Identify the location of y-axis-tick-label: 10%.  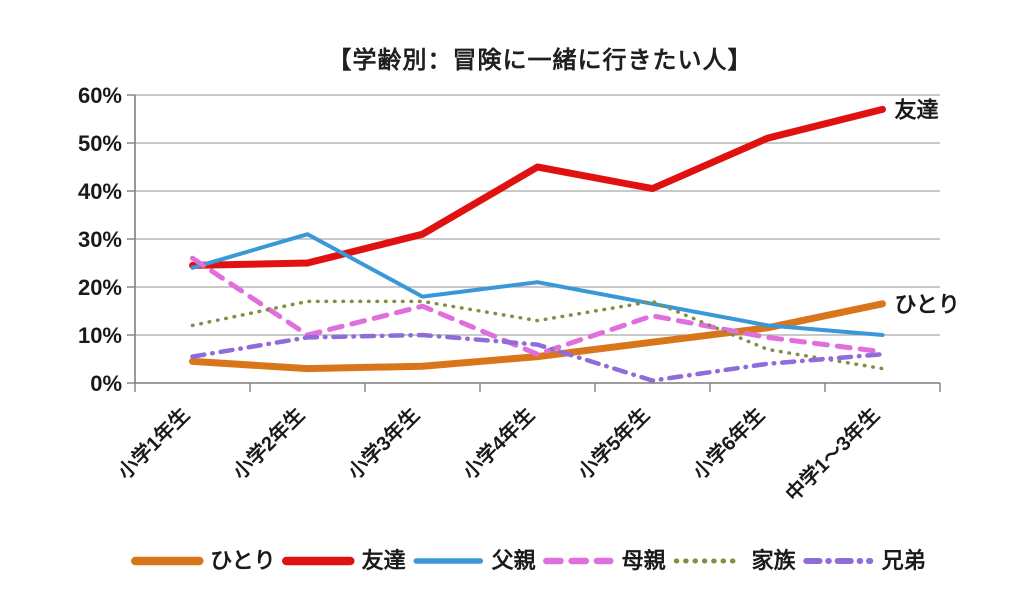
(100, 335).